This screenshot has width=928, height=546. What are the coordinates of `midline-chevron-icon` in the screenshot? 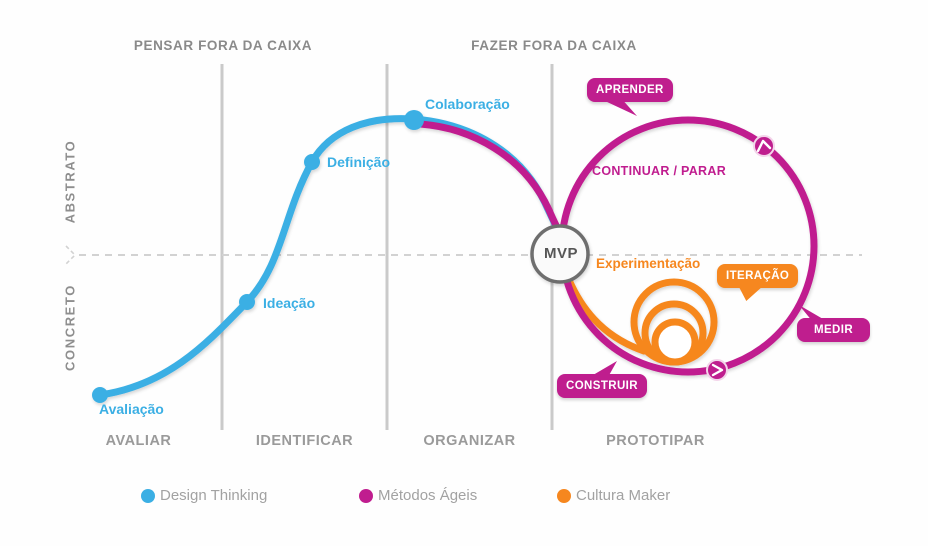 It's located at (71, 255).